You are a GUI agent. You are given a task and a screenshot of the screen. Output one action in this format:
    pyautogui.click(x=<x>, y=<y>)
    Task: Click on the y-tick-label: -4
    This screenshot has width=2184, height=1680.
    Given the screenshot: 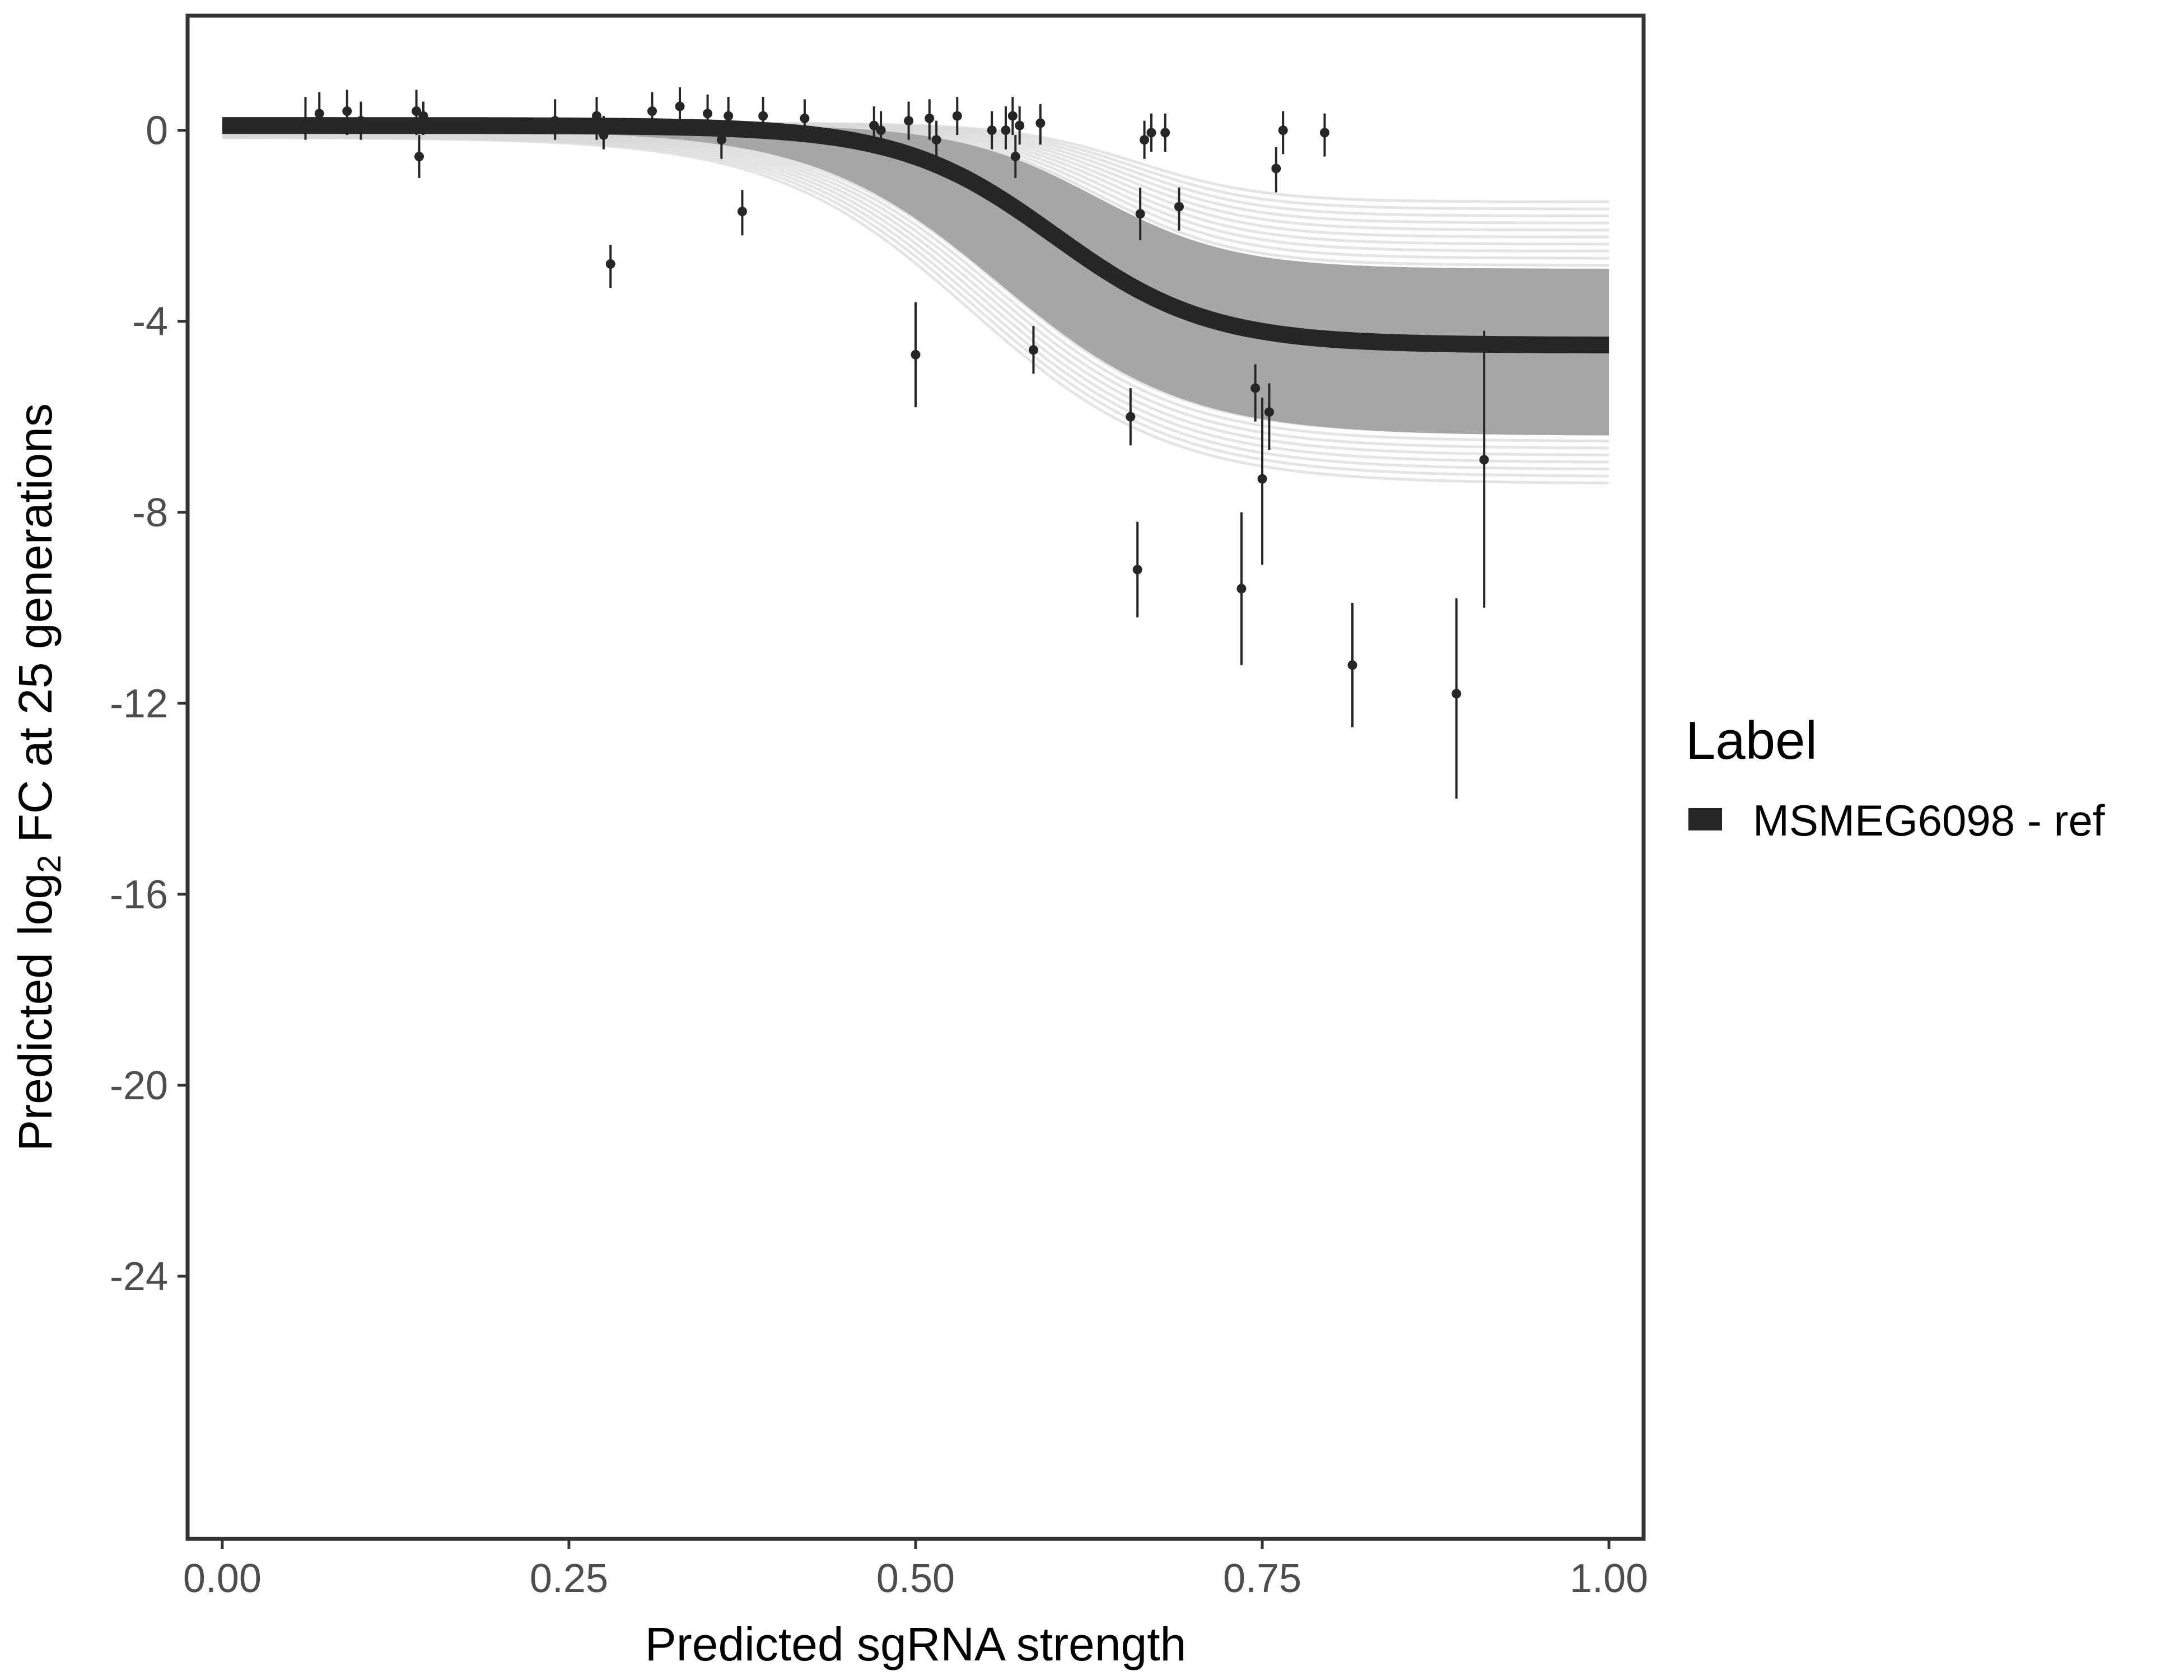 What is the action you would take?
    pyautogui.click(x=150, y=322)
    